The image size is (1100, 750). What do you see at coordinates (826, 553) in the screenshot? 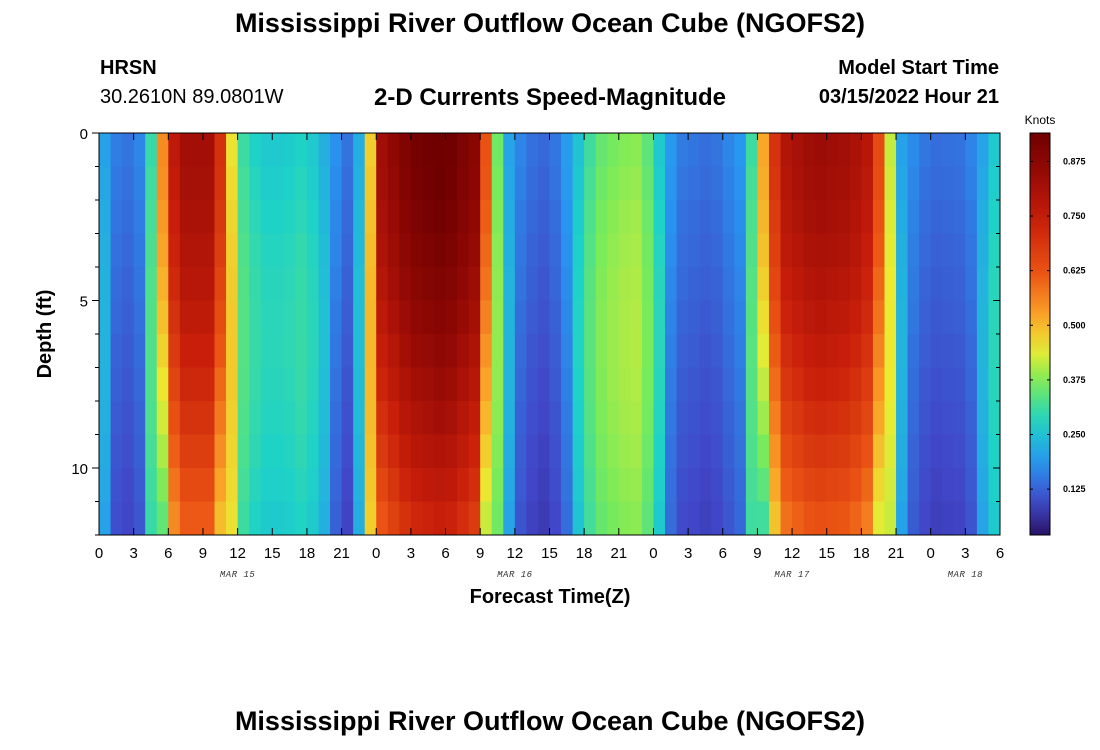
I see `x-tick-label: 15` at bounding box center [826, 553].